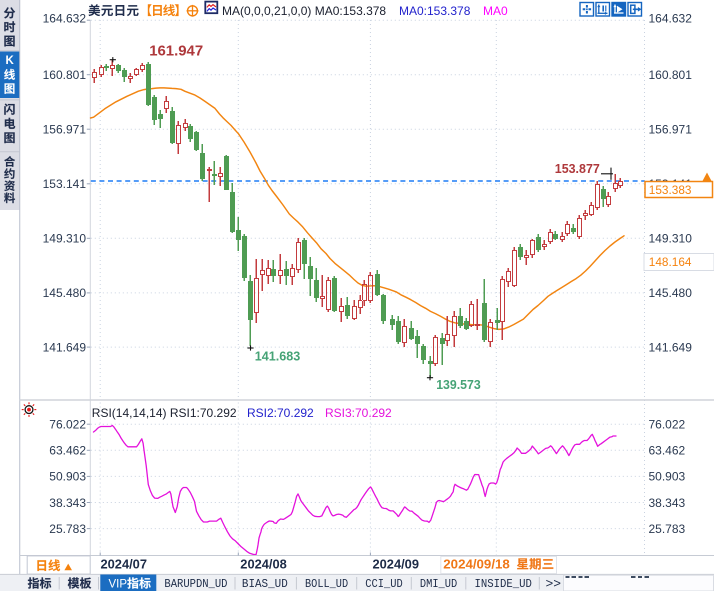 This screenshot has width=714, height=591. Describe the element at coordinates (265, 584) in the screenshot. I see `svg-text: BIAS_UD` at that location.